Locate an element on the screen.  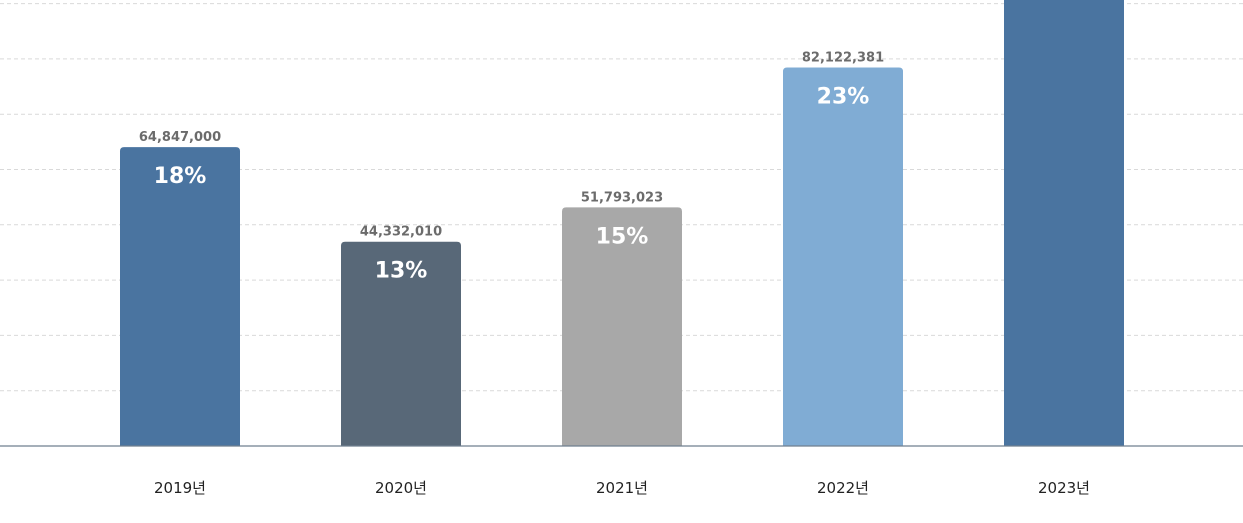
bar-2019년 is located at coordinates (180, 297).